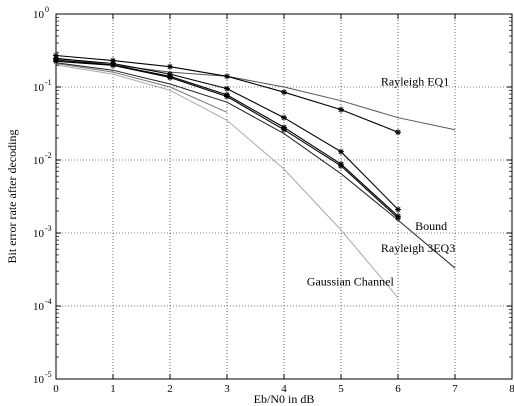 The width and height of the screenshot is (514, 406). Describe the element at coordinates (341, 389) in the screenshot. I see `x-tick-label: 5` at that location.